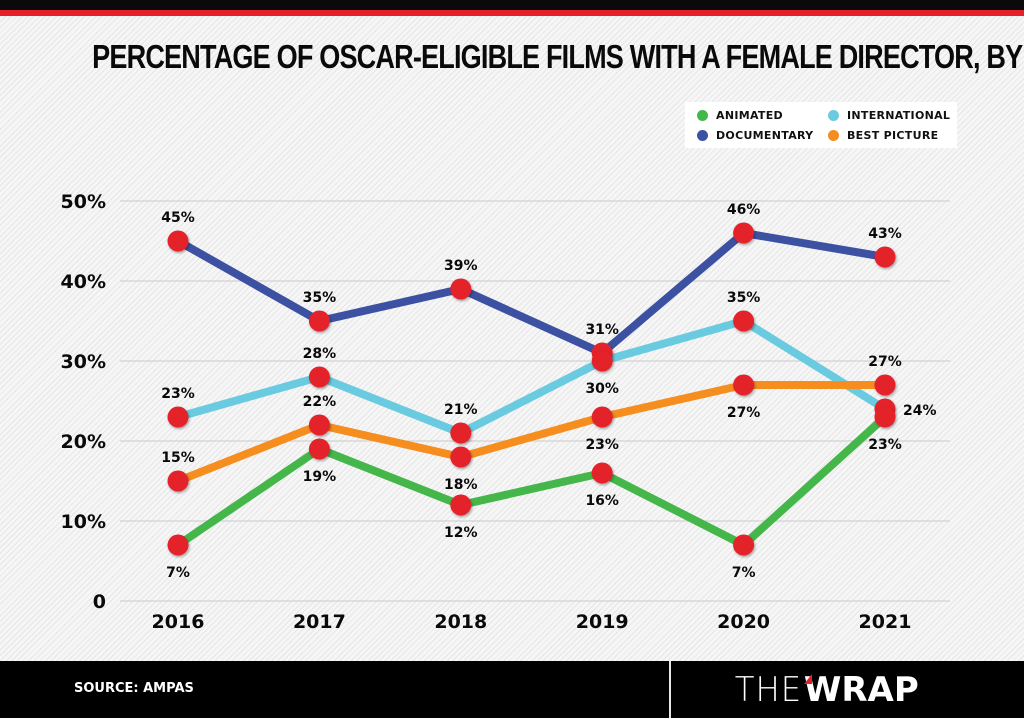 This screenshot has height=718, width=1024. I want to click on data-label-animated: 19%, so click(320, 477).